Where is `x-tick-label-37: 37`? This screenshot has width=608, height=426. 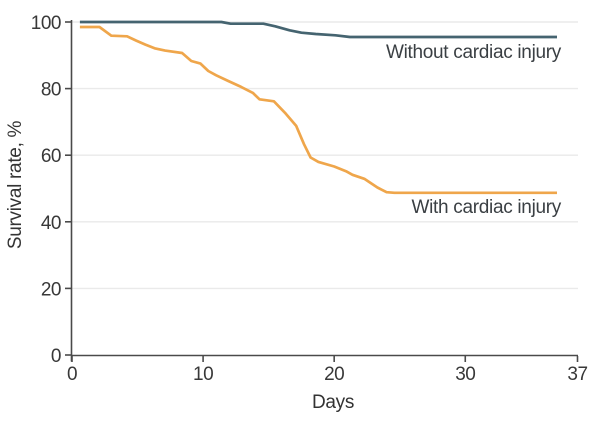
x-tick-label-37: 37 is located at coordinates (577, 374).